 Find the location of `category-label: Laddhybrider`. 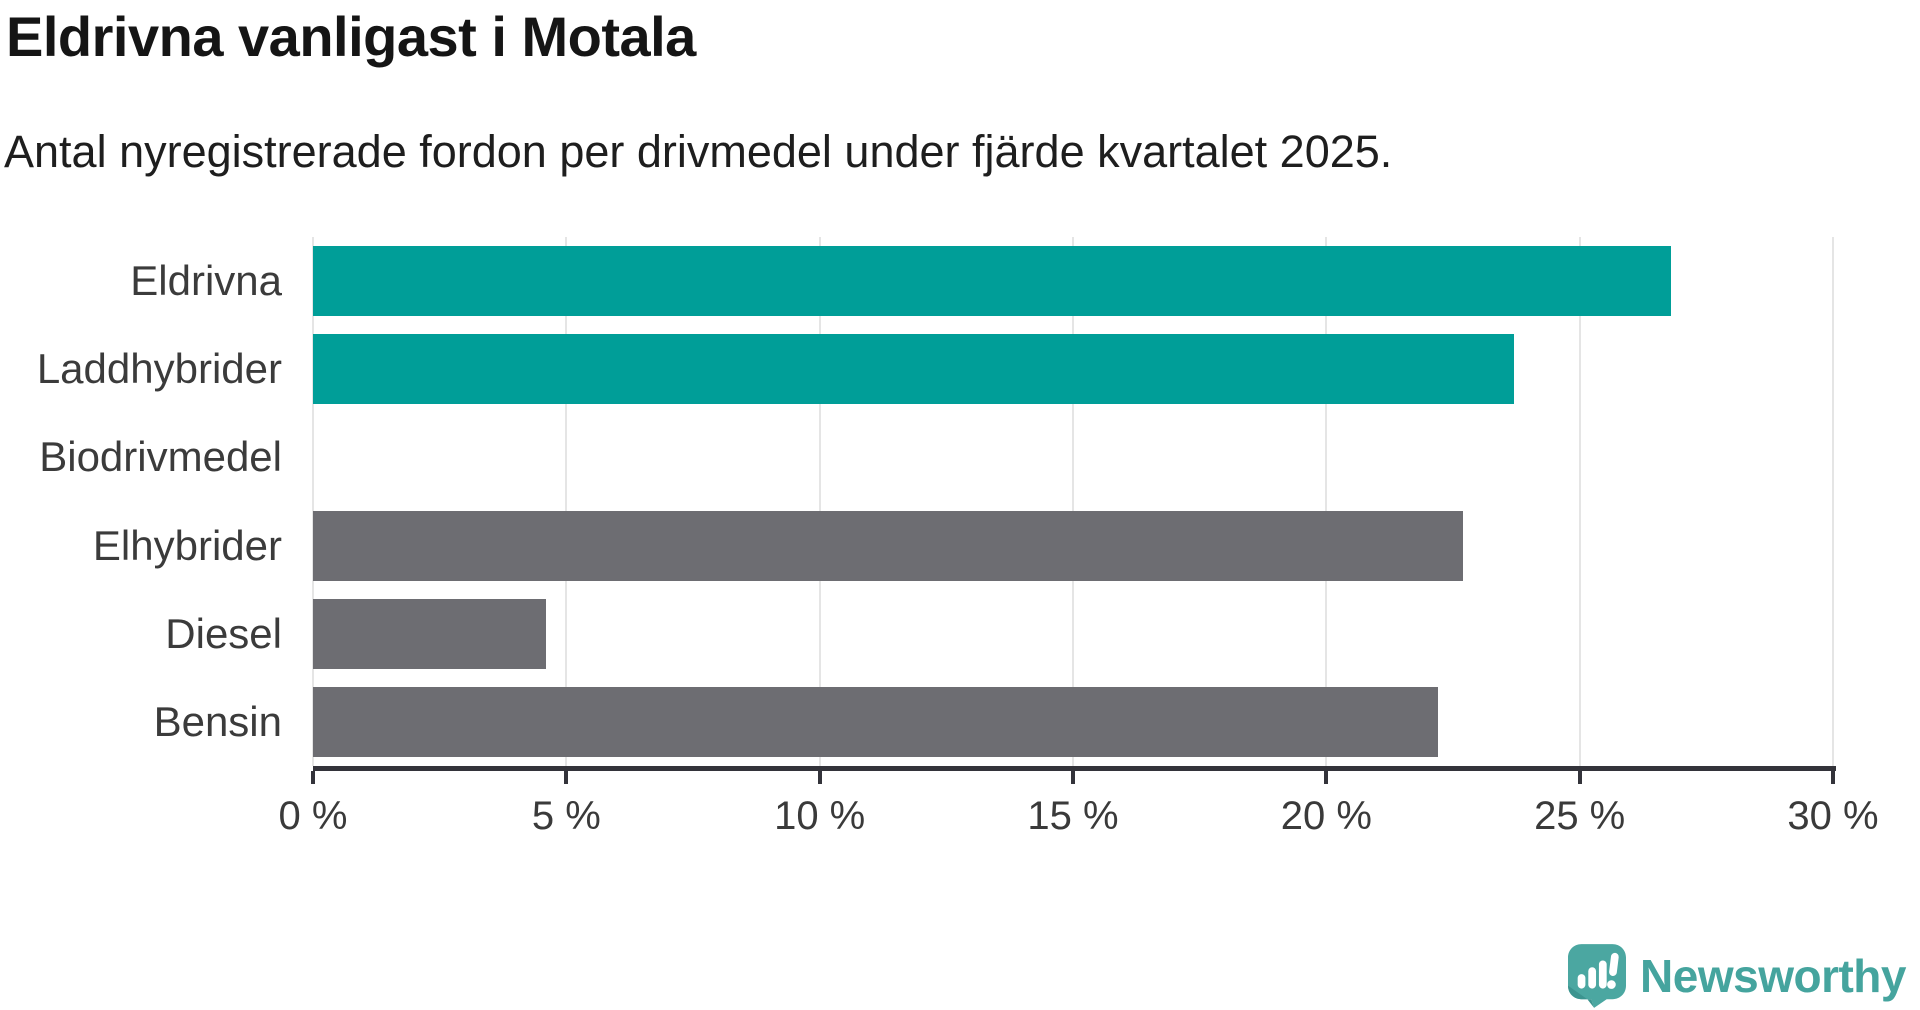

category-label: Laddhybrider is located at coordinates (159, 369).